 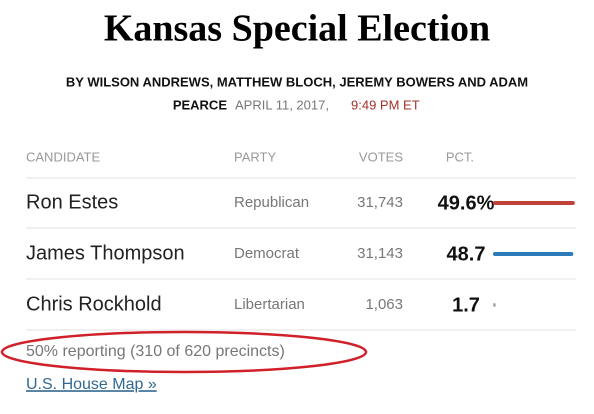 What do you see at coordinates (72, 202) in the screenshot?
I see `candidate: Ron Estes` at bounding box center [72, 202].